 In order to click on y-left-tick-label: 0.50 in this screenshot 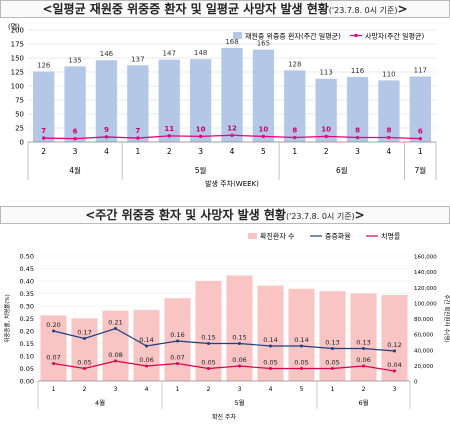, I will do `click(27, 257)`.